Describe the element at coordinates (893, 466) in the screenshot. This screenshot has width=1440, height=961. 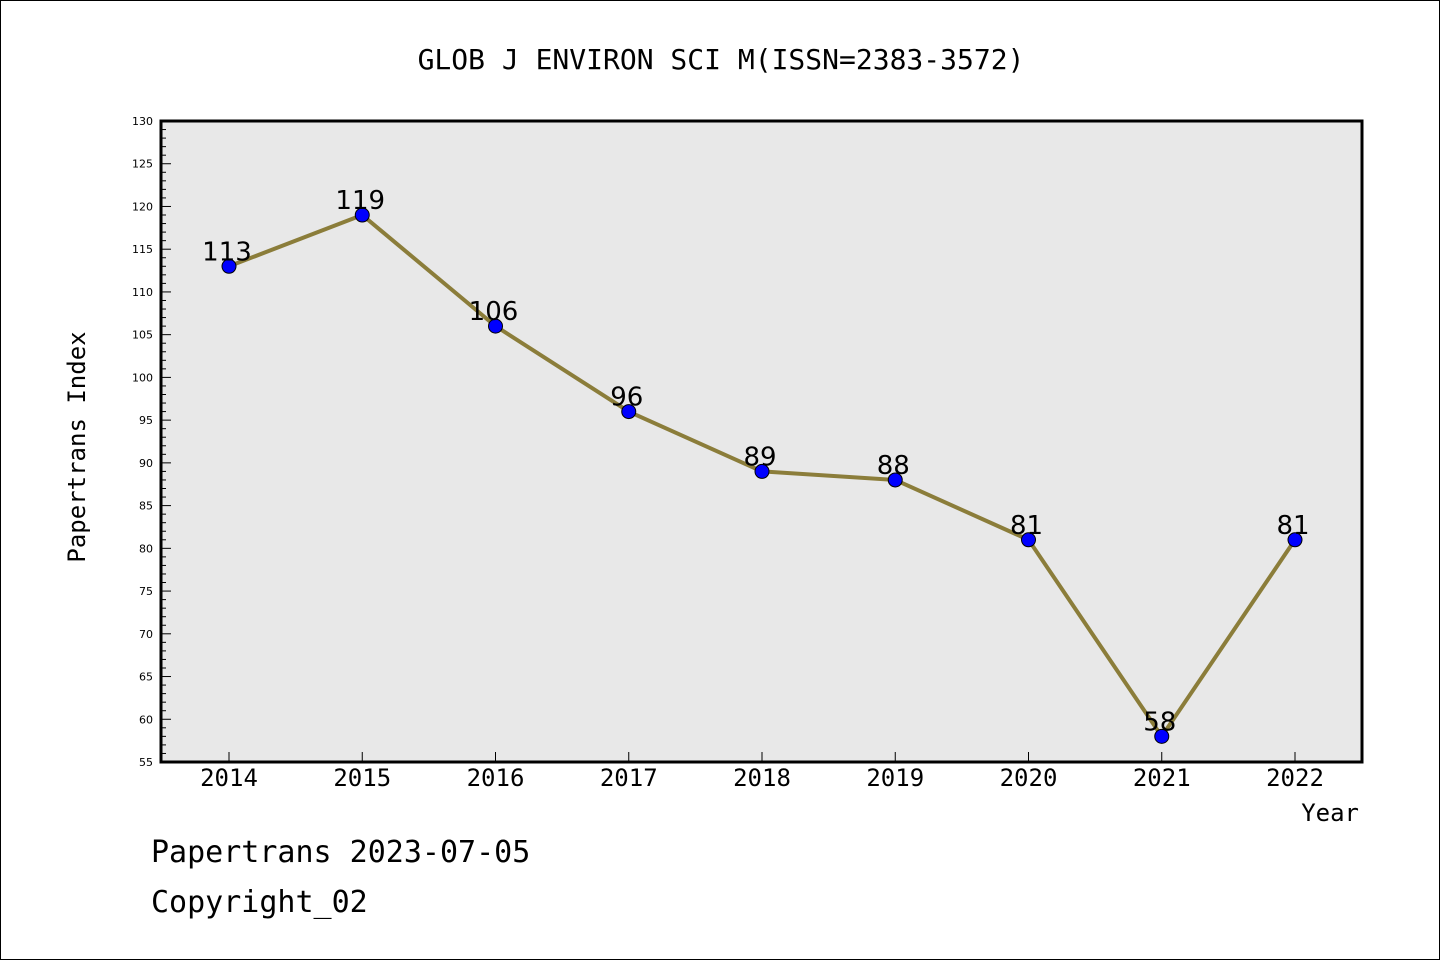
I see `data-label: 88` at that location.